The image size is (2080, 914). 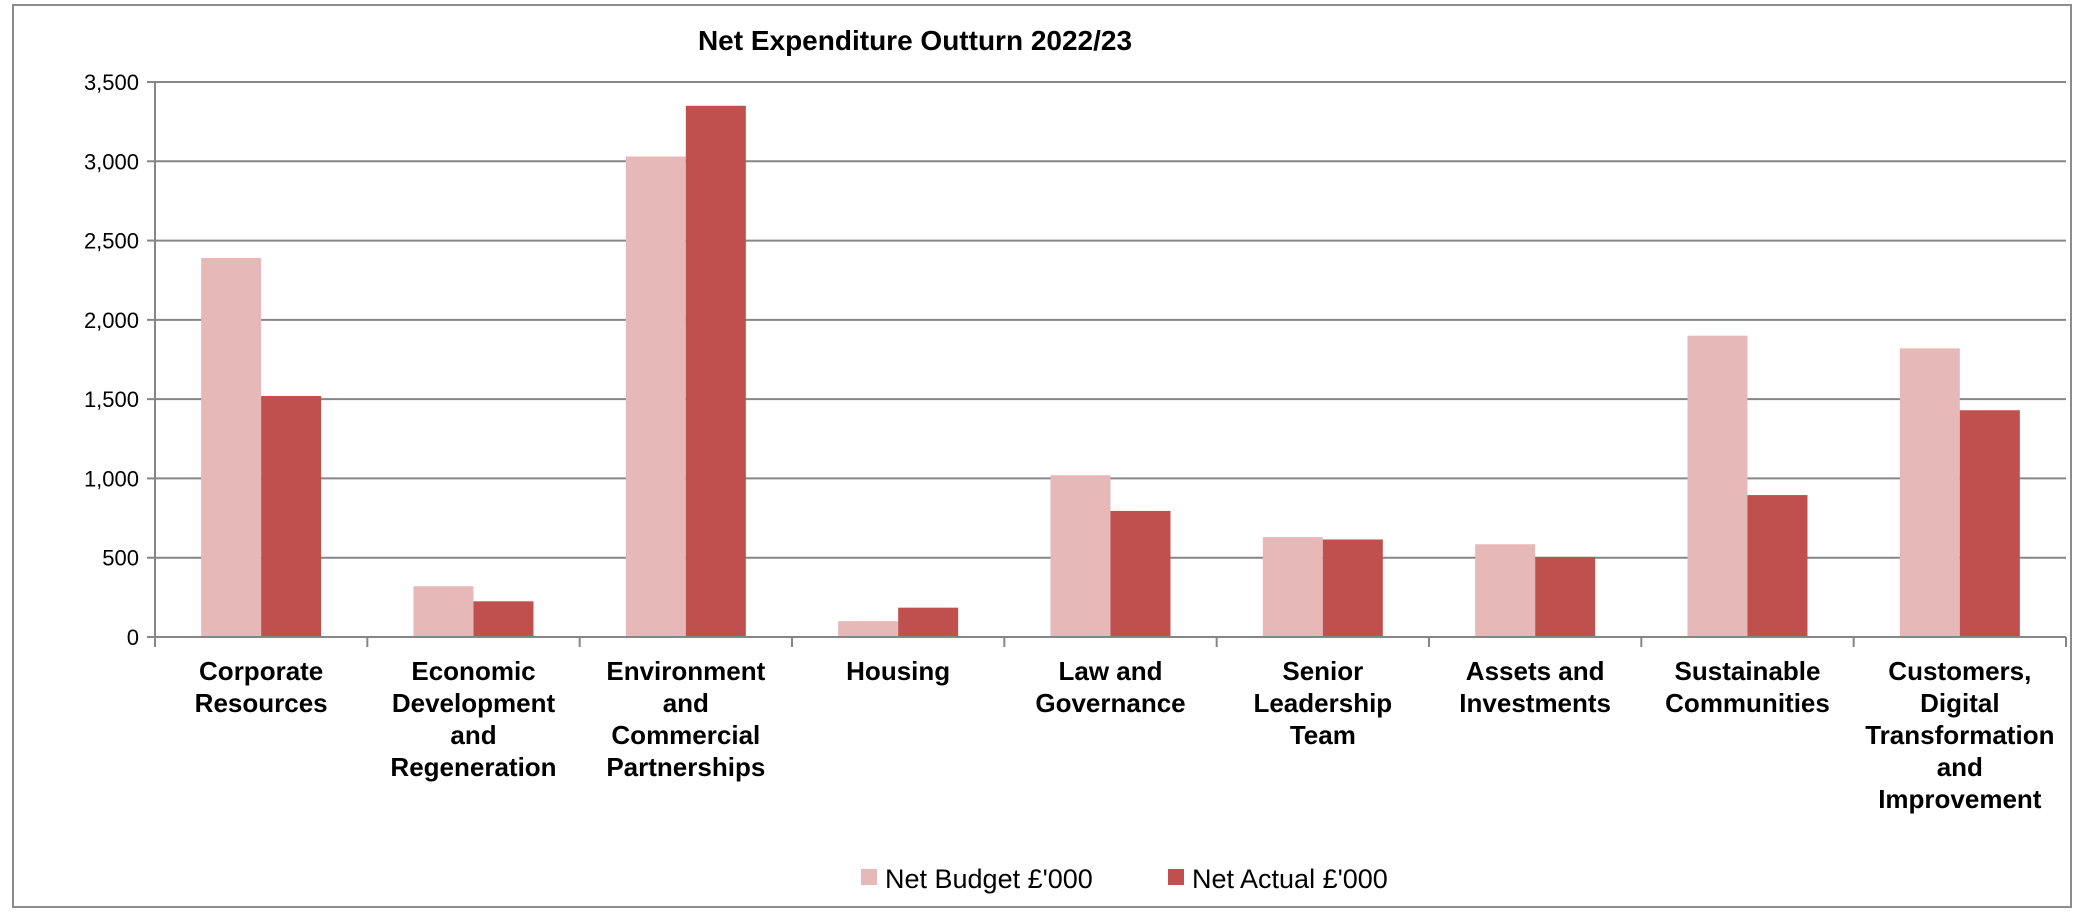 What do you see at coordinates (111, 478) in the screenshot?
I see `y-tick-label: 1,000` at bounding box center [111, 478].